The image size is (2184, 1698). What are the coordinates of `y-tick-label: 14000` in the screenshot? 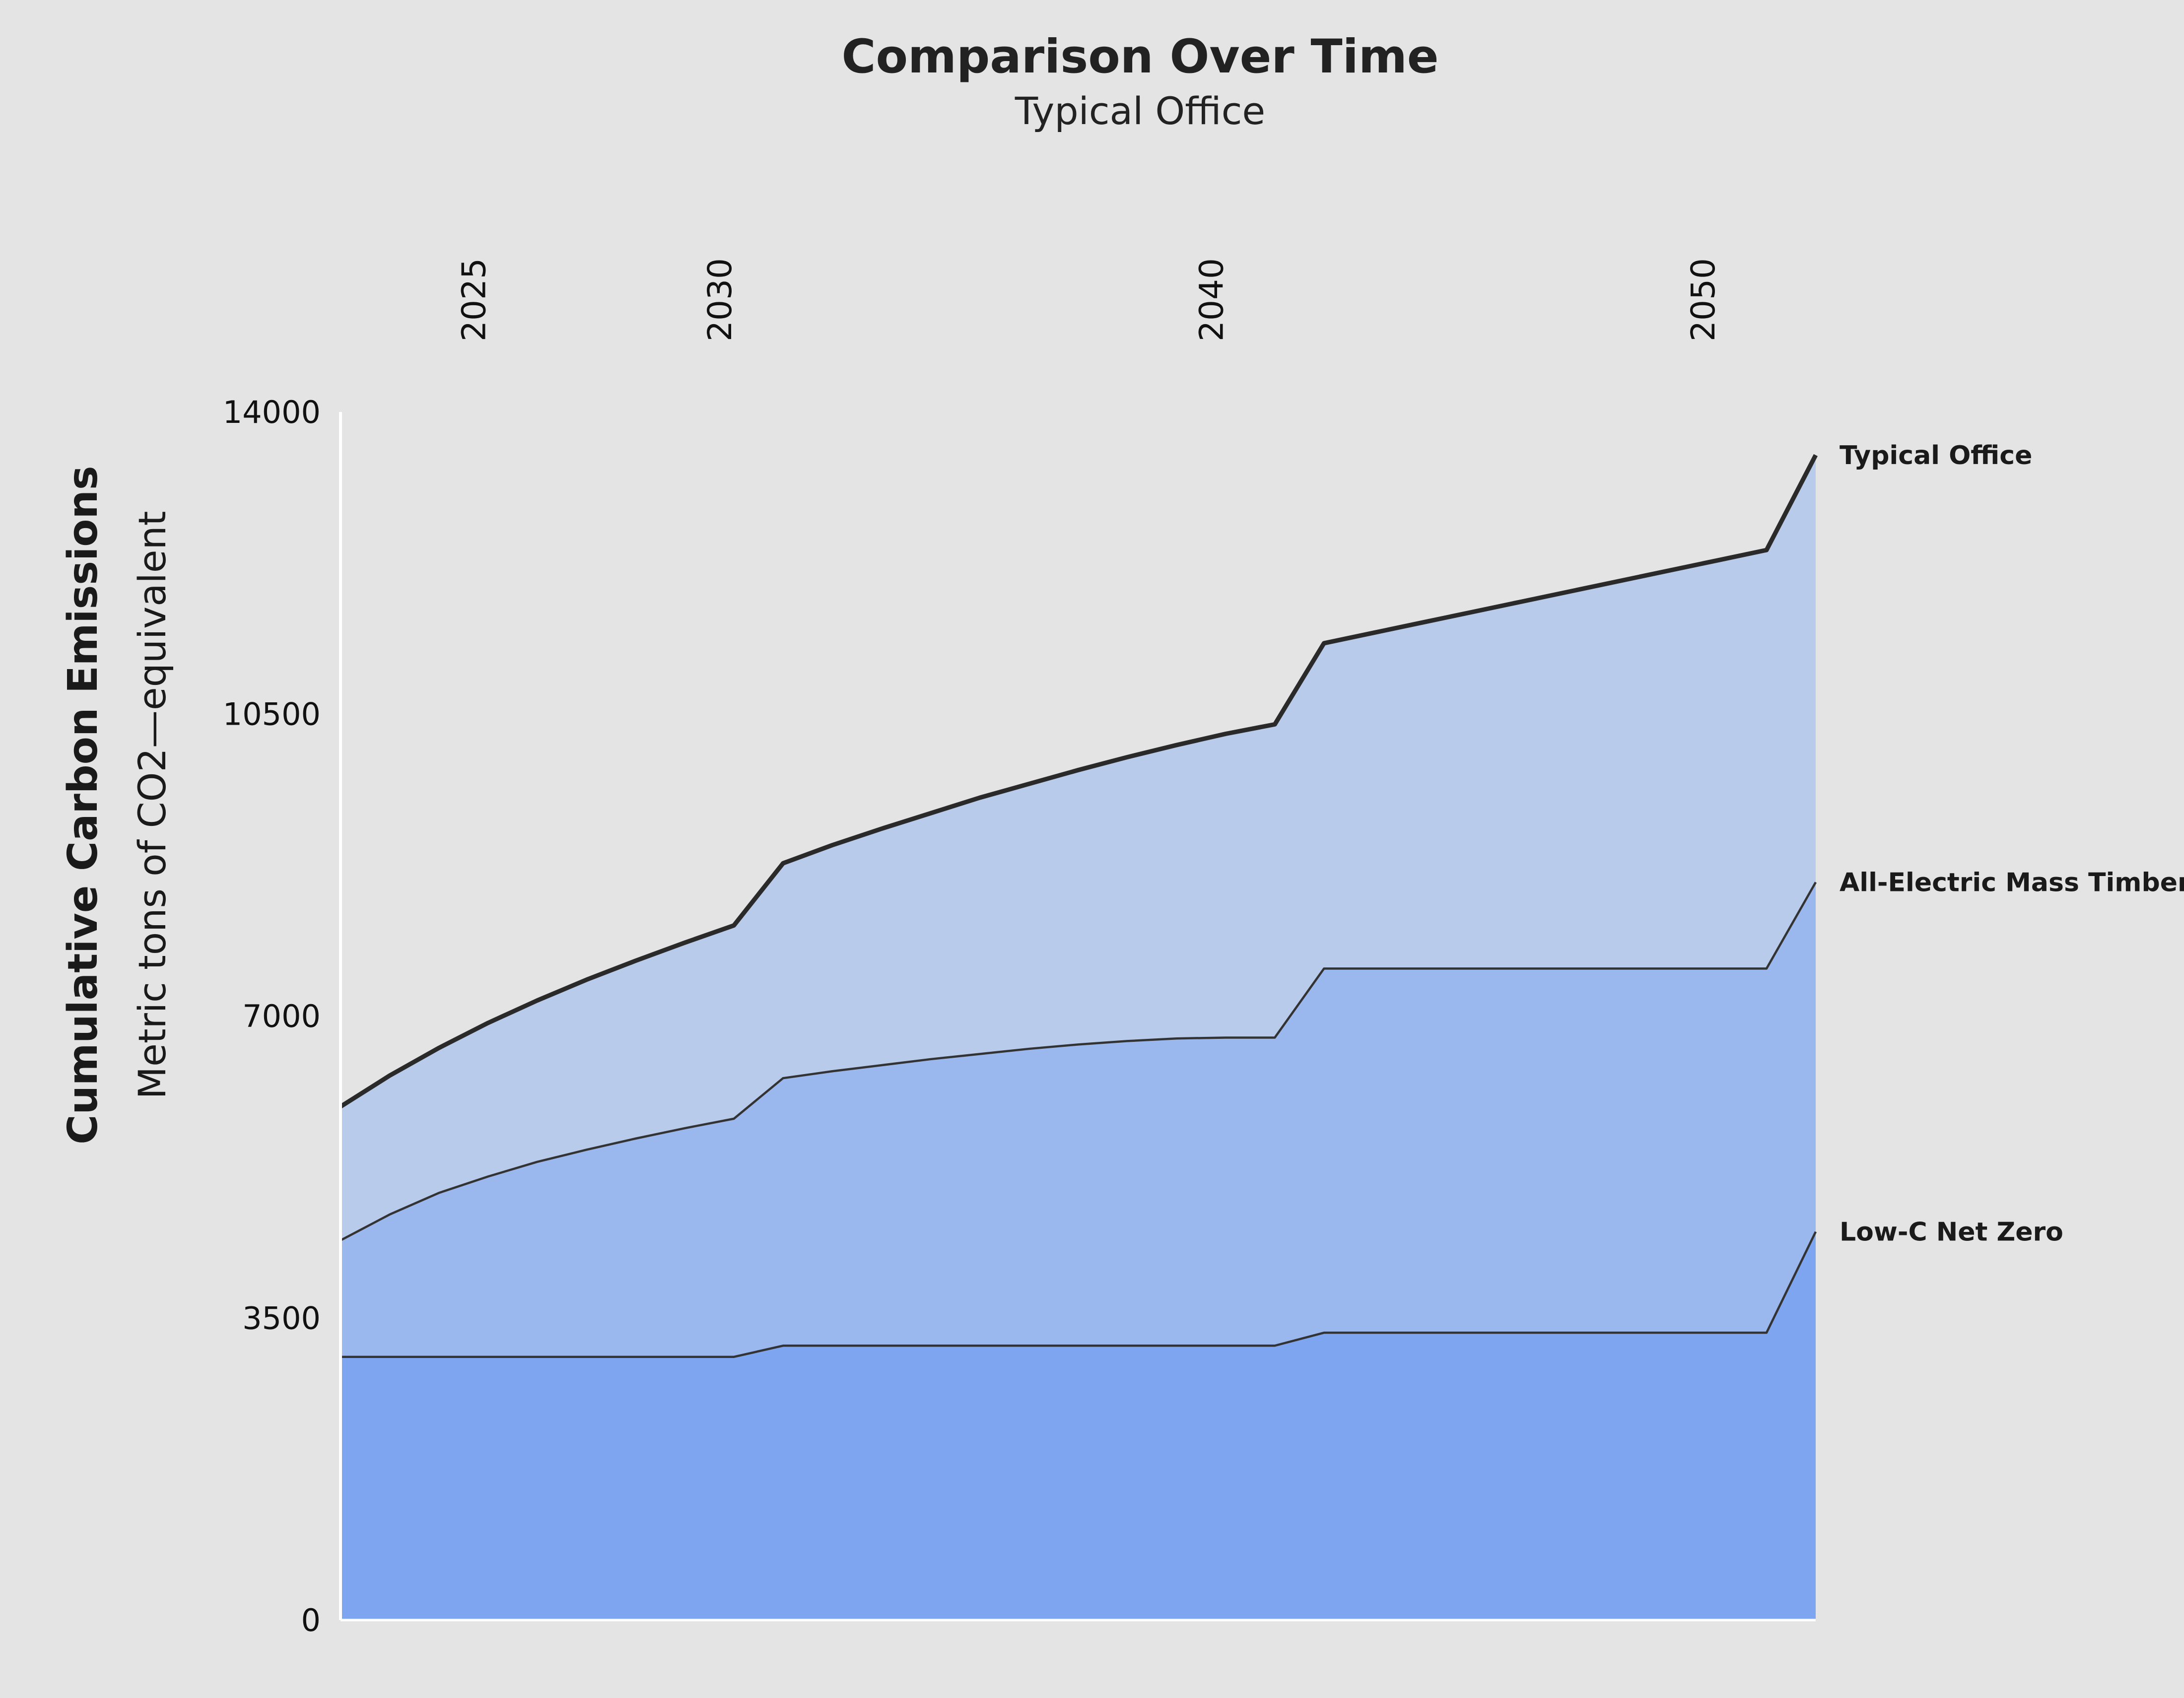 It's located at (272, 412).